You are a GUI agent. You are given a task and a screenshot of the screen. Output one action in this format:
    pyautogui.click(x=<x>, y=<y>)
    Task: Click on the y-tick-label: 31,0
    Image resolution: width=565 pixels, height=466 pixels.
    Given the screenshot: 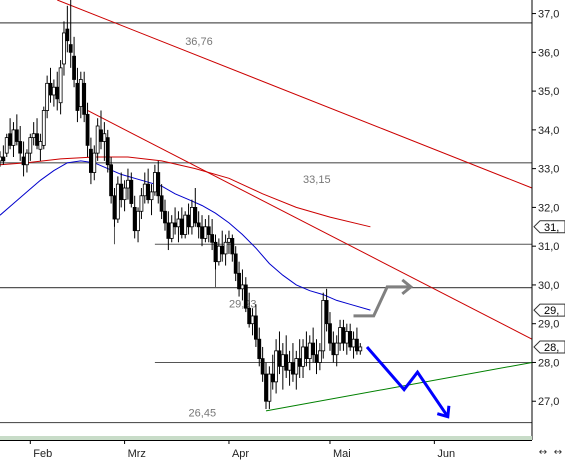 What is the action you would take?
    pyautogui.click(x=548, y=247)
    